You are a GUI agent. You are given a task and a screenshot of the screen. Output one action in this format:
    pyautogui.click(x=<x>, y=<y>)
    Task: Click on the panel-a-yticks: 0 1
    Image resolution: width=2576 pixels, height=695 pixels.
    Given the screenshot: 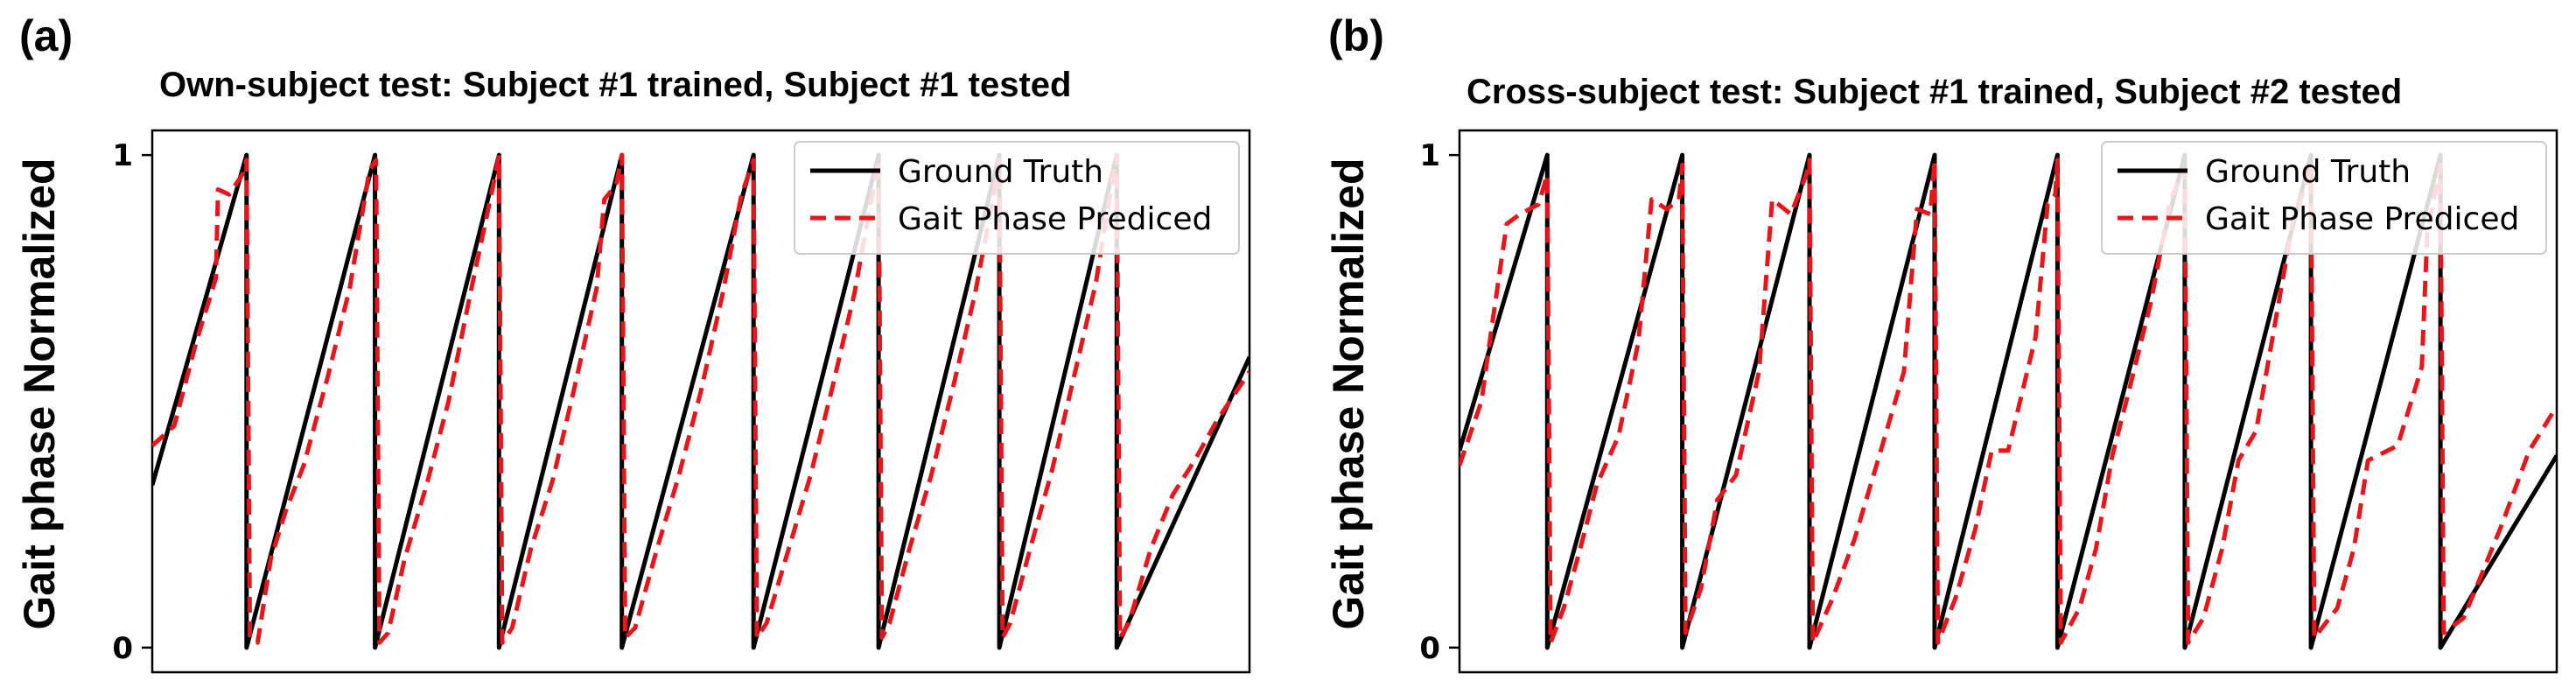 What is the action you would take?
    pyautogui.click(x=132, y=402)
    